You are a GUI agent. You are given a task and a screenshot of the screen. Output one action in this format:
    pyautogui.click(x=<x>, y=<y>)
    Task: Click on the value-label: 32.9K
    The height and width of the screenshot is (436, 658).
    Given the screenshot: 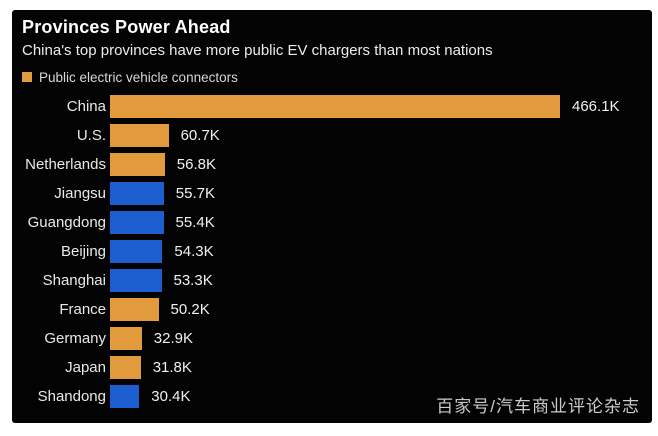 What is the action you would take?
    pyautogui.click(x=173, y=338)
    